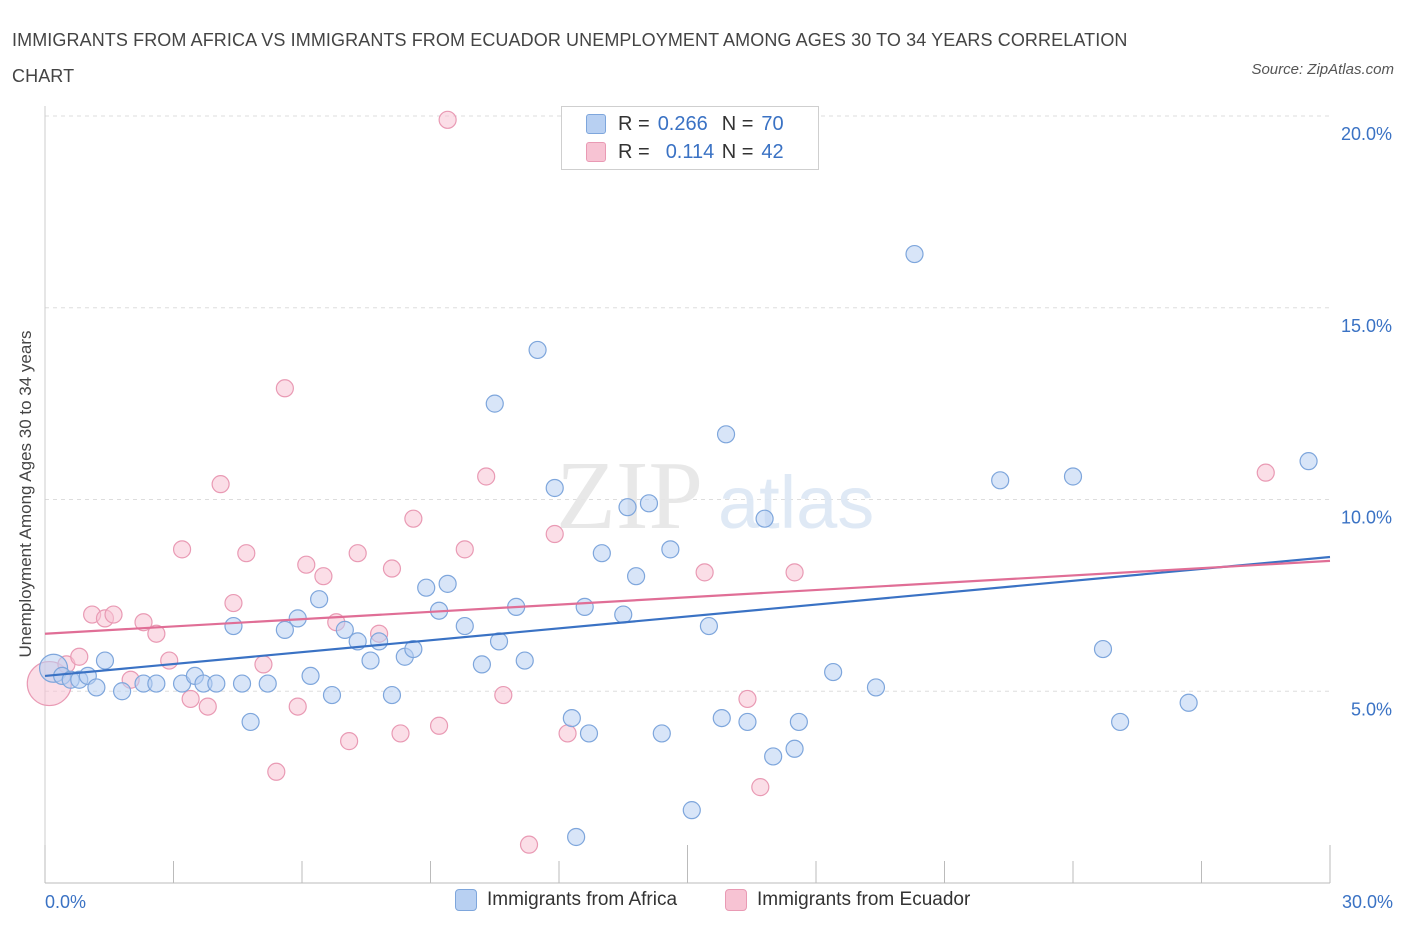  I want to click on bottom-legend-swatch-ecuador, so click(736, 900).